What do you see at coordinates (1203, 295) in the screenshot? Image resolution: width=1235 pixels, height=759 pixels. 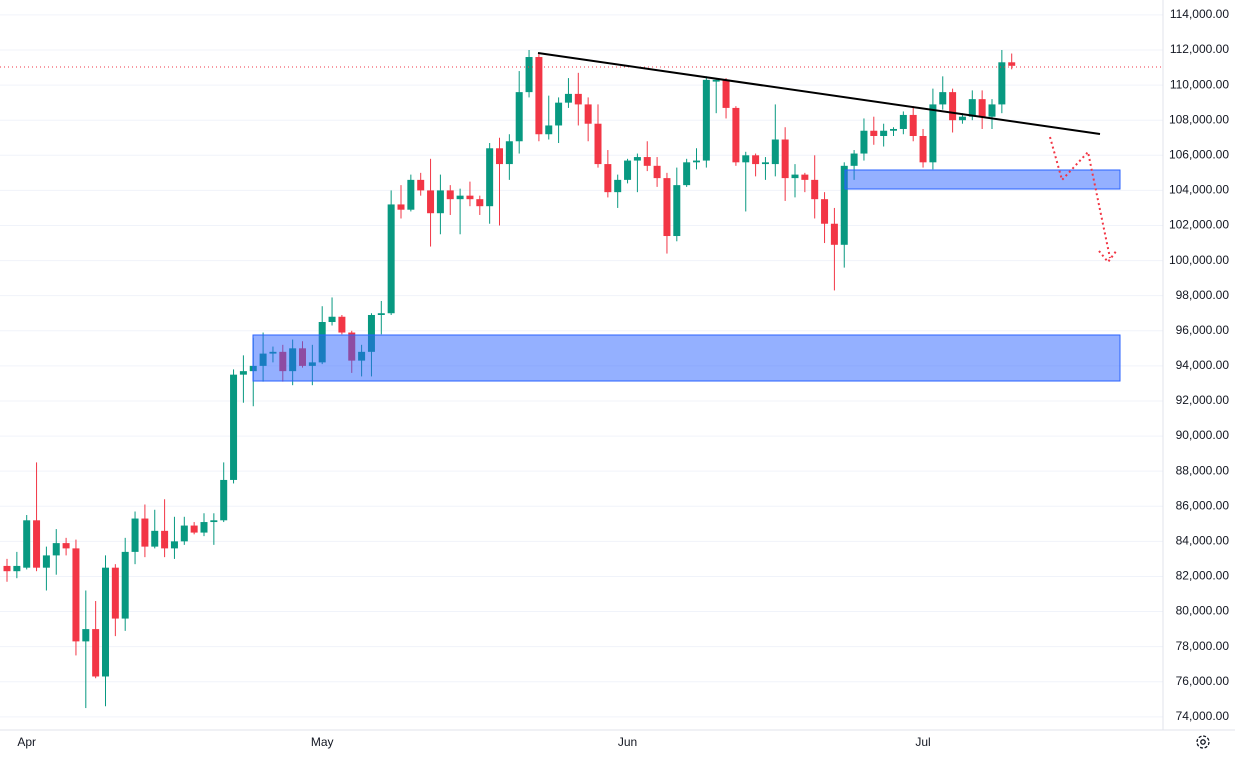 I see `y-tick-label: 98,000.00` at bounding box center [1203, 295].